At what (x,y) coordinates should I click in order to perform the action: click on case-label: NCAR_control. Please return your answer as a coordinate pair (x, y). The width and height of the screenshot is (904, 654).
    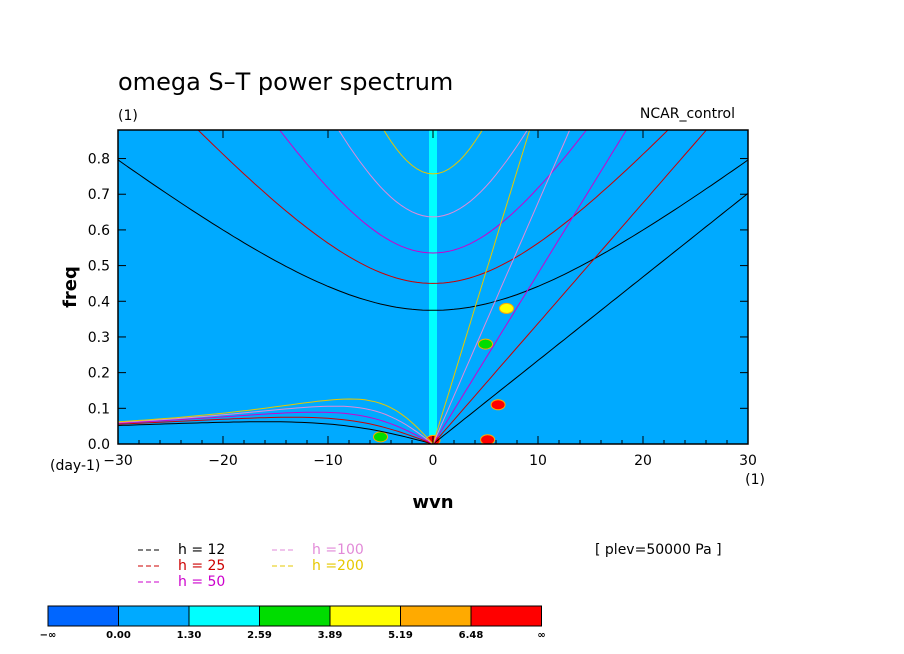
    Looking at the image, I should click on (687, 114).